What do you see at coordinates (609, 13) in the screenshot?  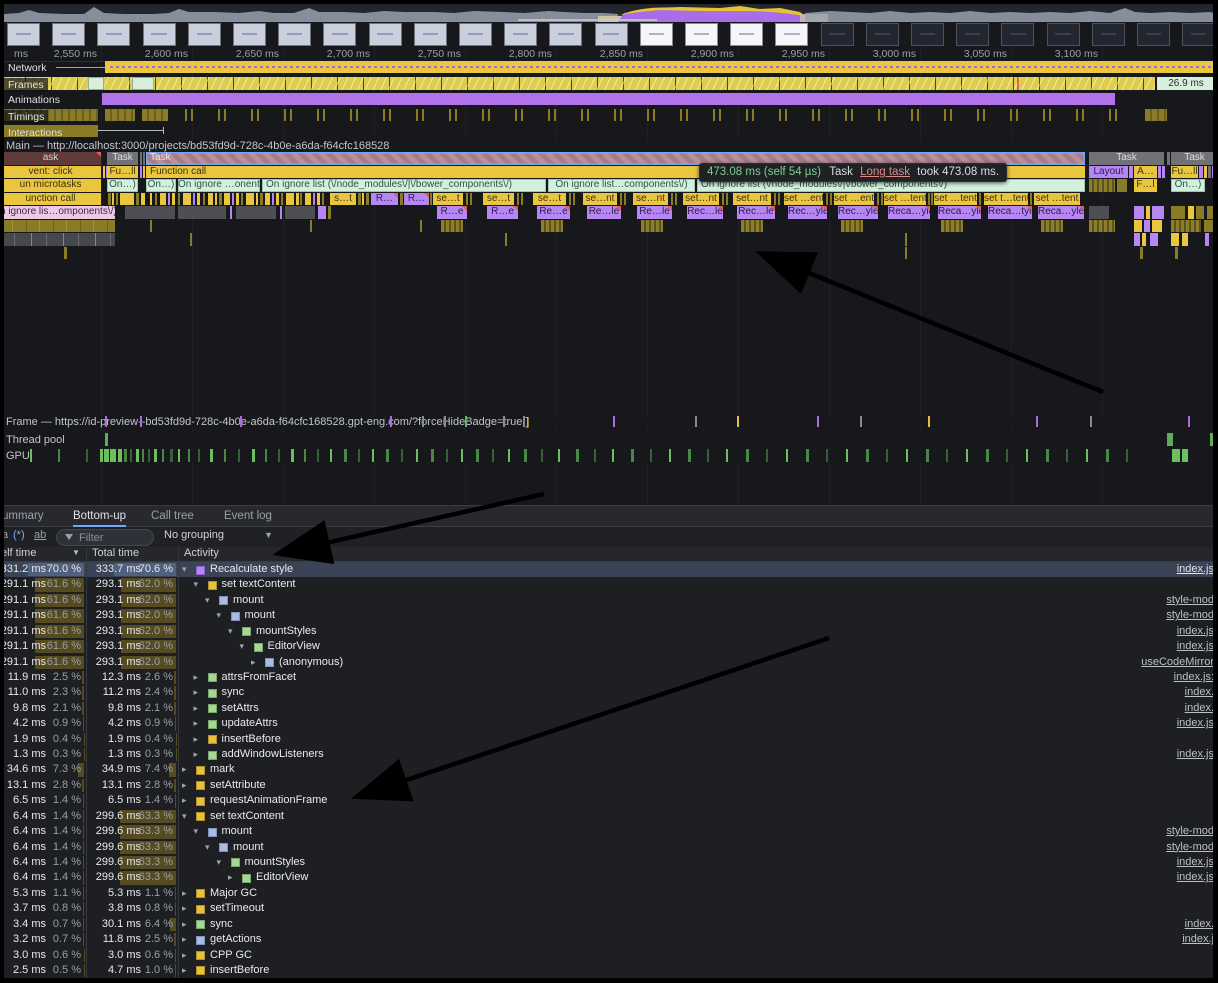 I see `cpu-overview-strip` at bounding box center [609, 13].